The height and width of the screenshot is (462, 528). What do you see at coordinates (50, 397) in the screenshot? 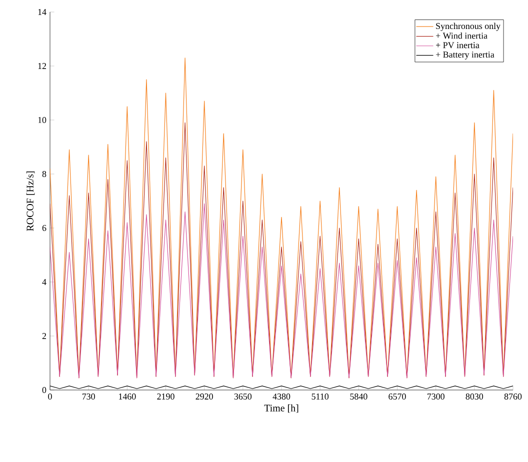
I see `x-tick-label: 0` at bounding box center [50, 397].